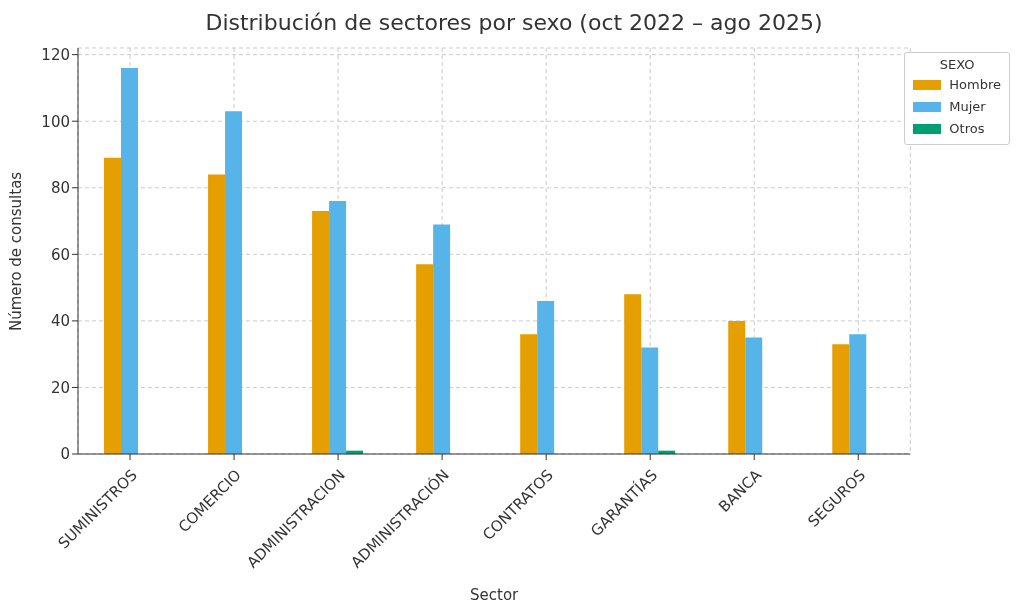 The height and width of the screenshot is (611, 1028). I want to click on y-tick-label: 80, so click(60, 188).